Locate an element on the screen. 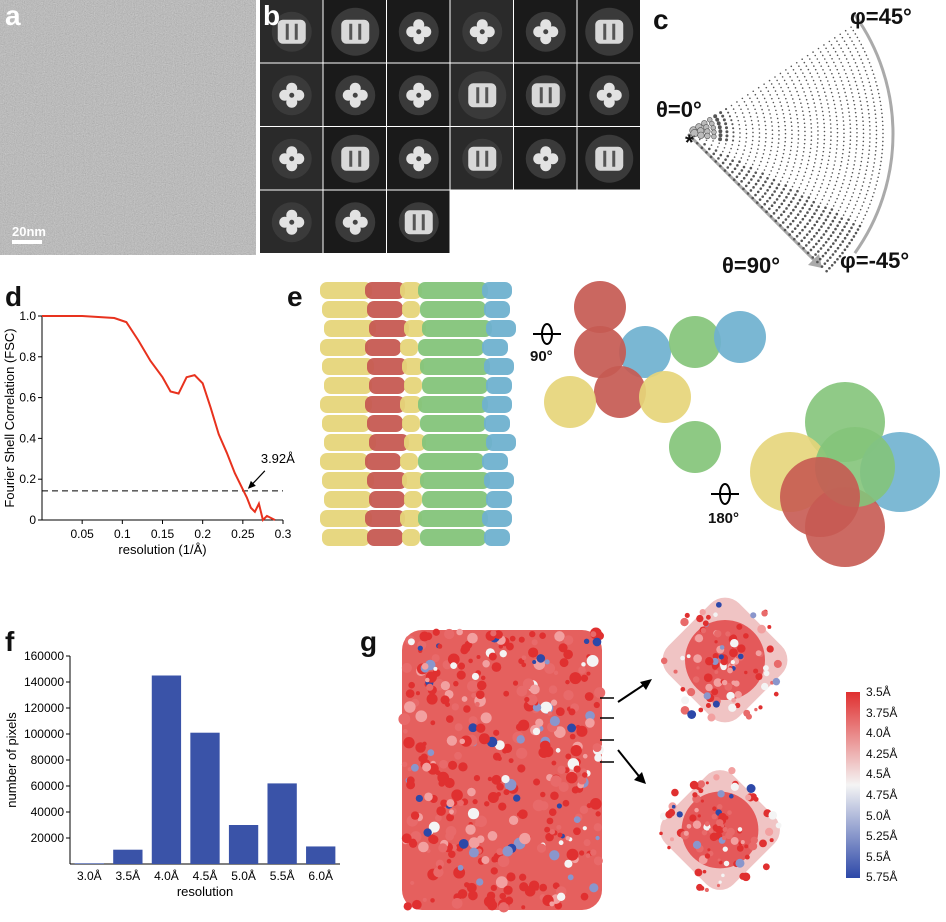  x-axis-label: resolution (1/Å) is located at coordinates (162, 549).